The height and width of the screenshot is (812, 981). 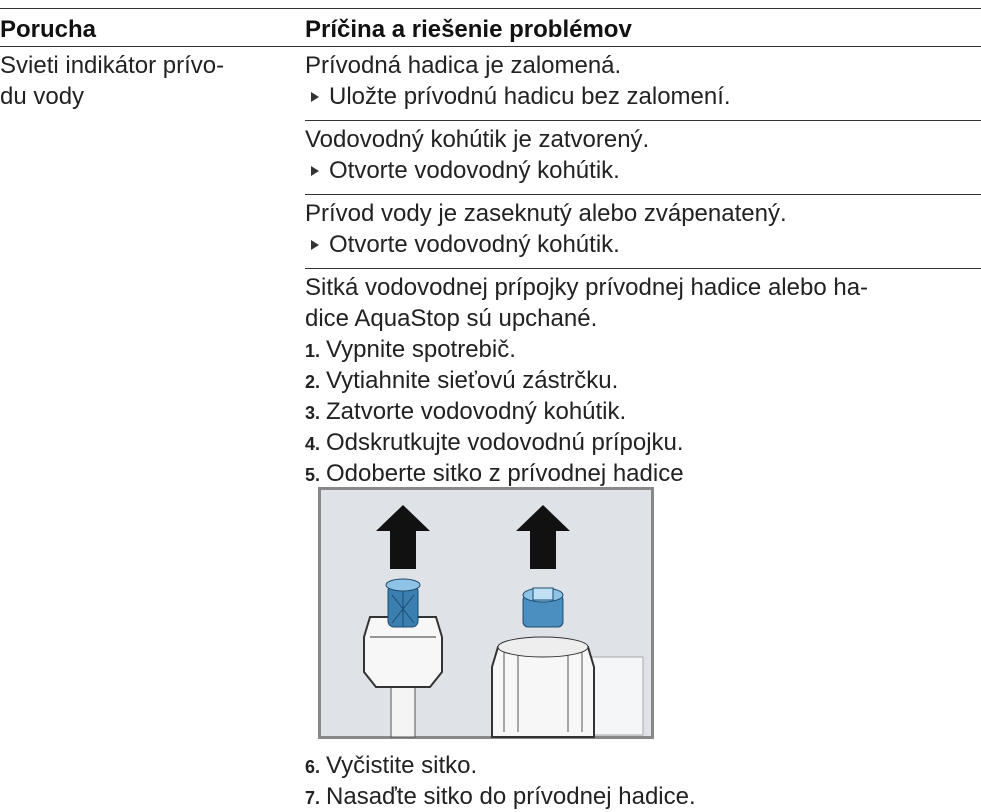 What do you see at coordinates (490, 46) in the screenshot?
I see `header-rule` at bounding box center [490, 46].